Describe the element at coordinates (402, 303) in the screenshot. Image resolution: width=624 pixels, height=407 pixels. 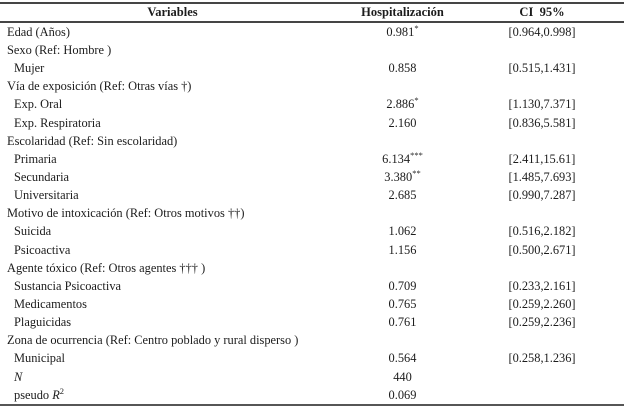
I see `value-cell: 0.765` at that location.